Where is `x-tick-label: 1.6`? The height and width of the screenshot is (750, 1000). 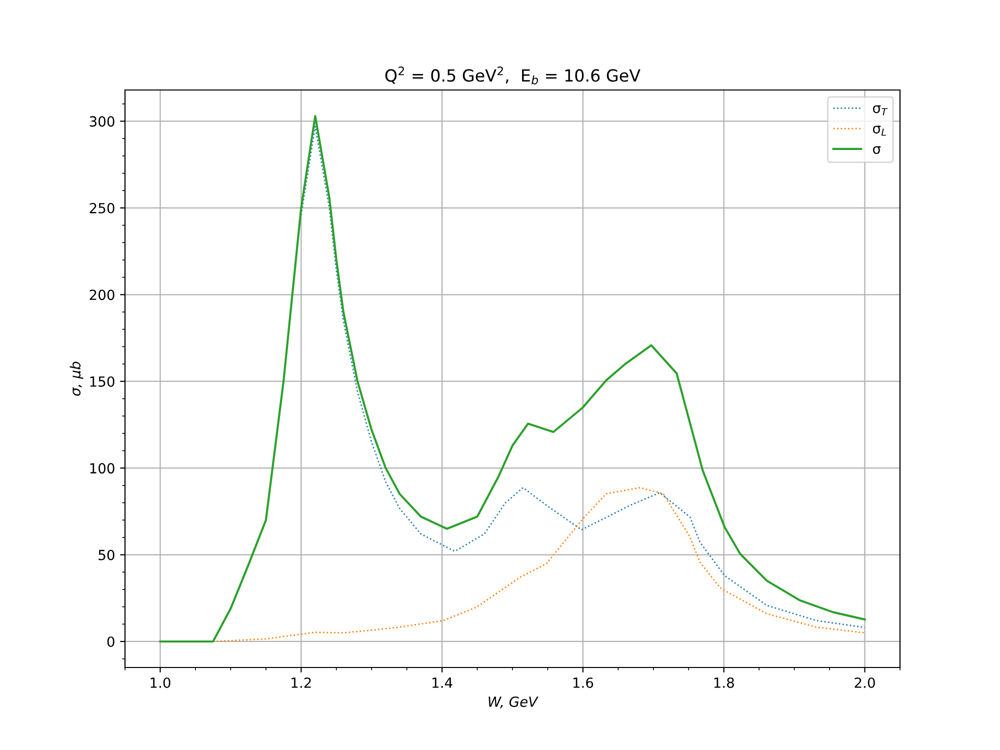
x-tick-label: 1.6 is located at coordinates (583, 682).